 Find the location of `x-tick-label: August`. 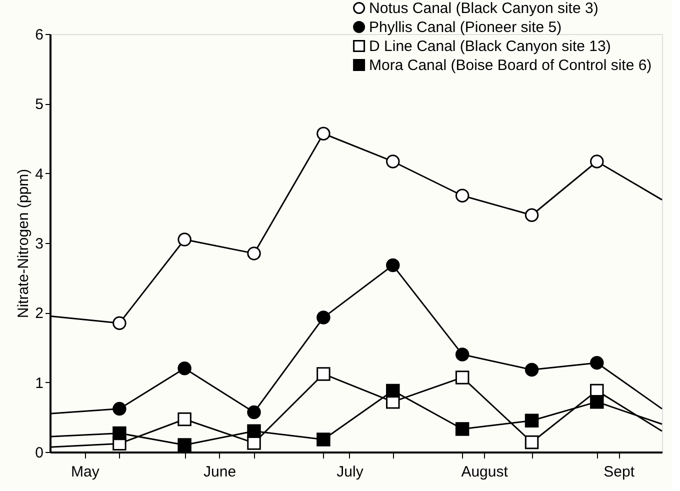

x-tick-label: August is located at coordinates (485, 472).